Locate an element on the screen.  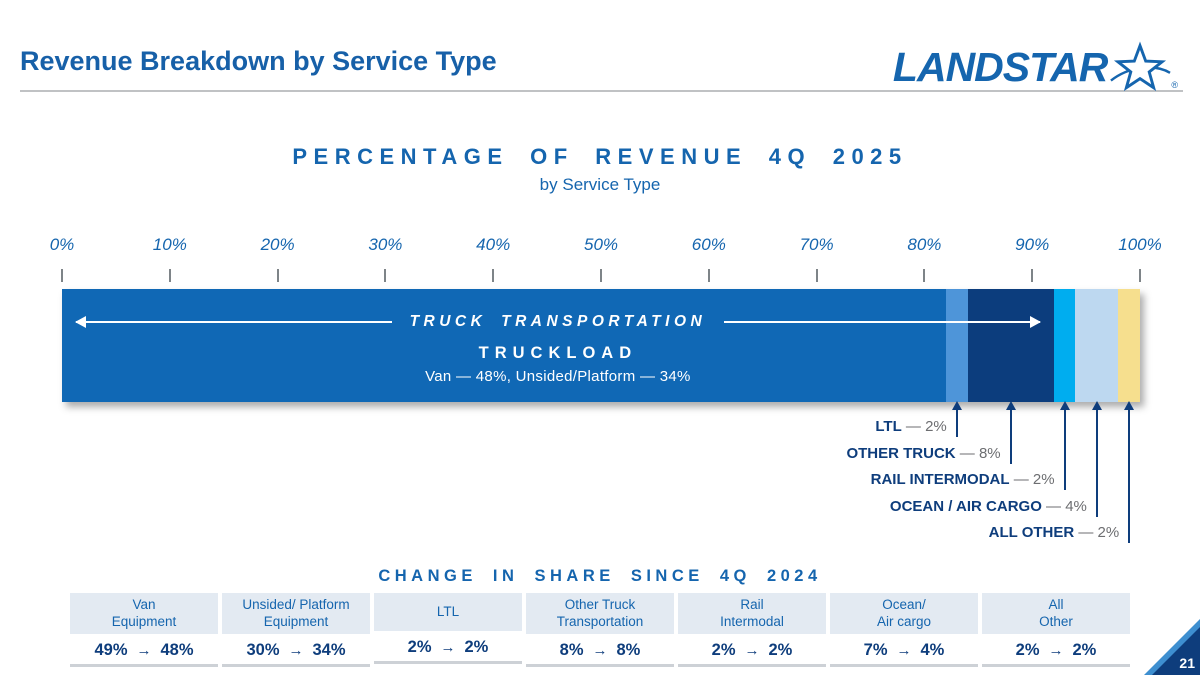
bar-segment-all-other is located at coordinates (1129, 345).